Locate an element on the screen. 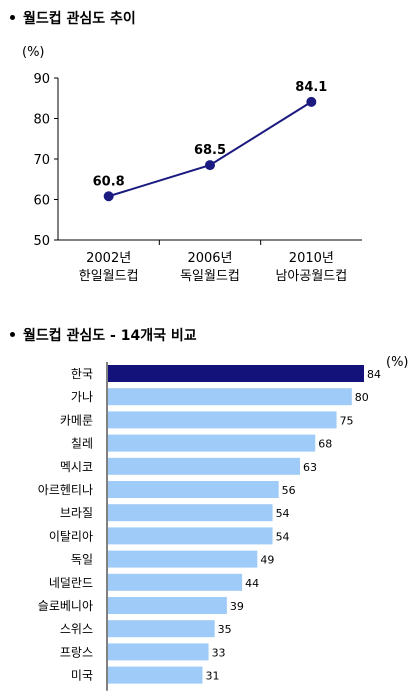  trend-data-label: 68.5 is located at coordinates (210, 150).